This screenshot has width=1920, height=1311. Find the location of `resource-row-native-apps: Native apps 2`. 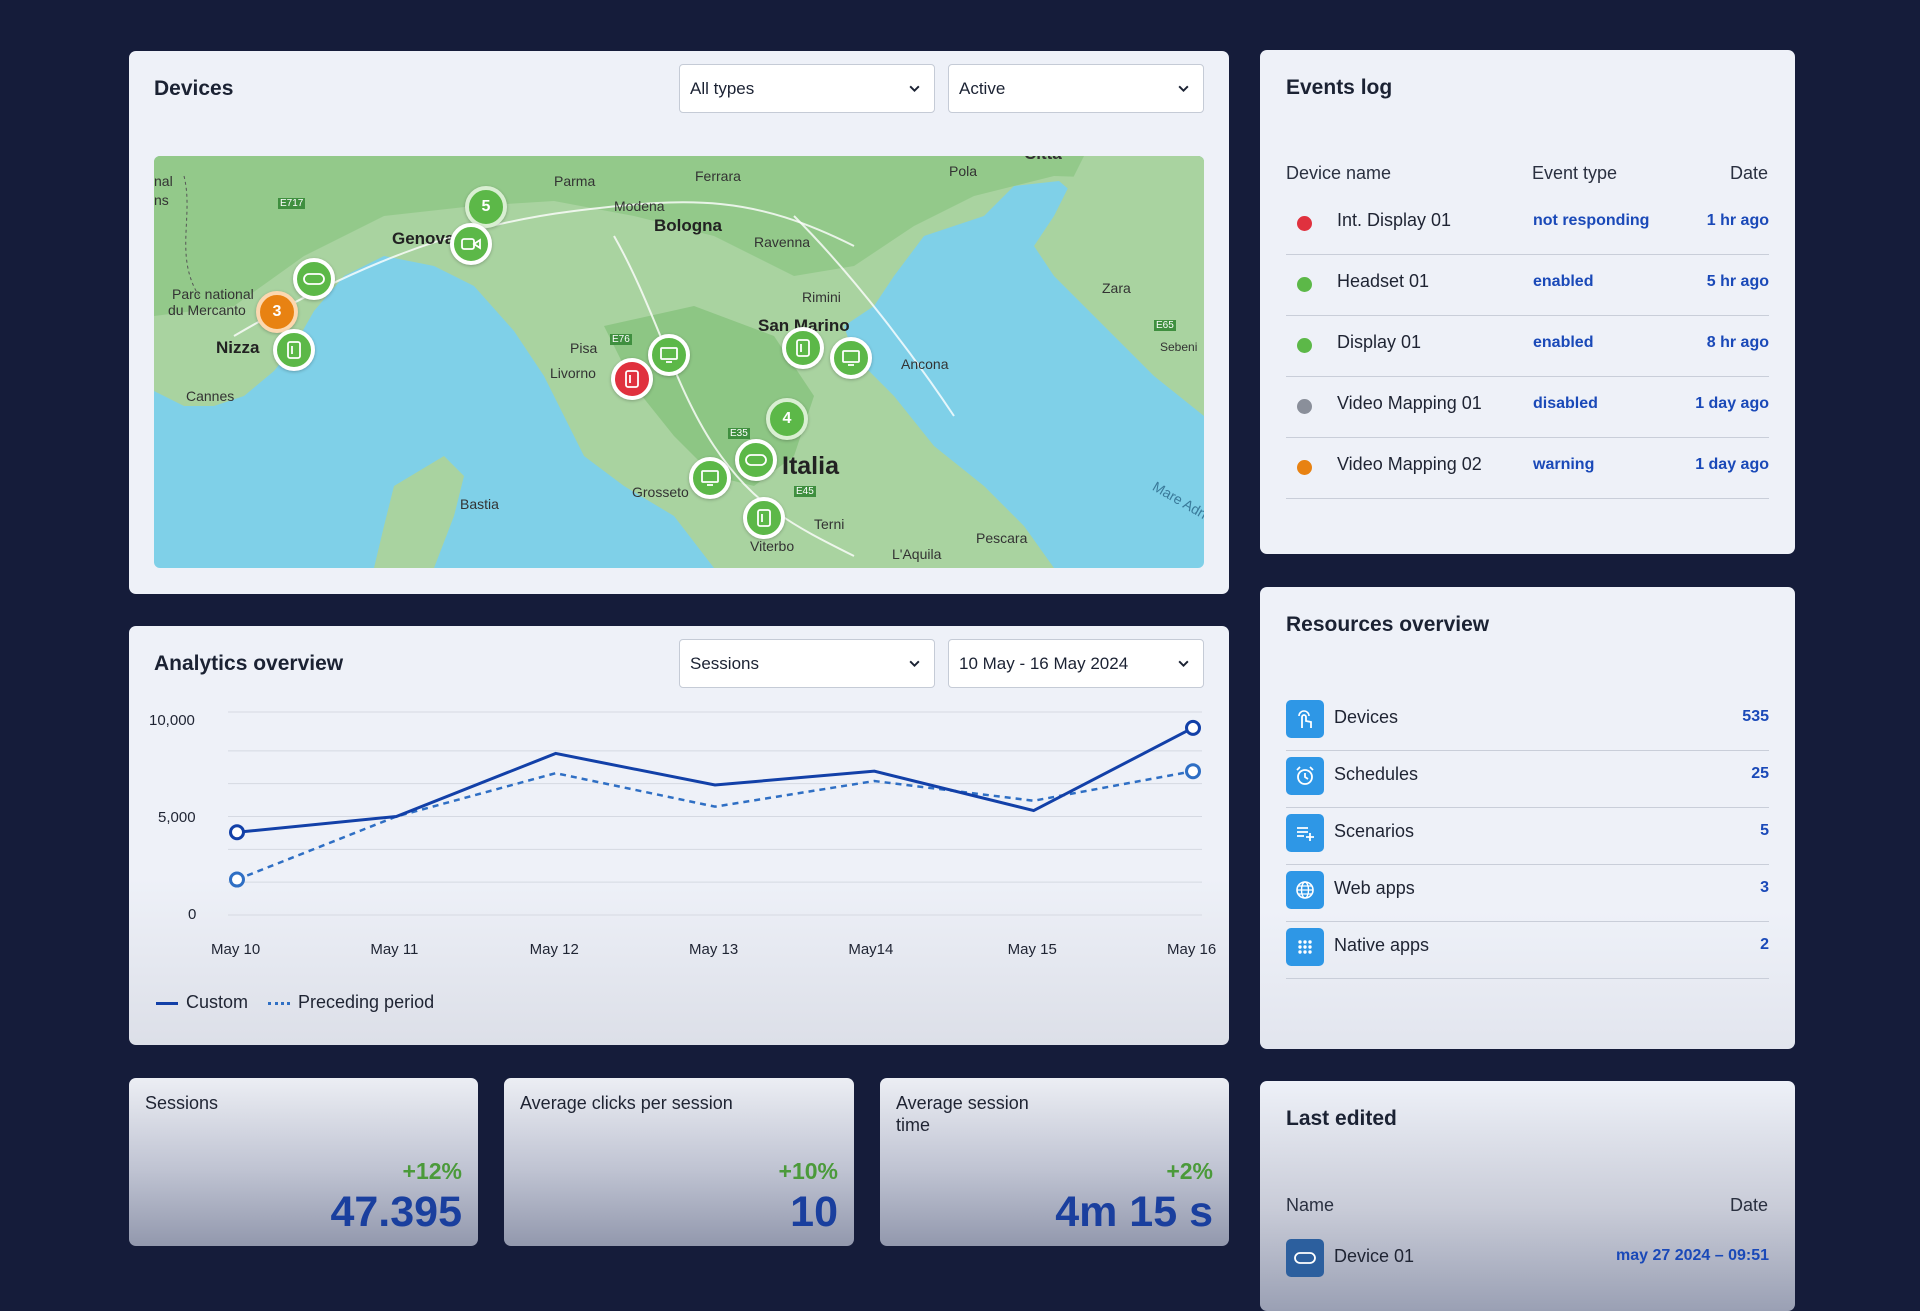

resource-row-native-apps: Native apps 2 is located at coordinates (1527, 950).